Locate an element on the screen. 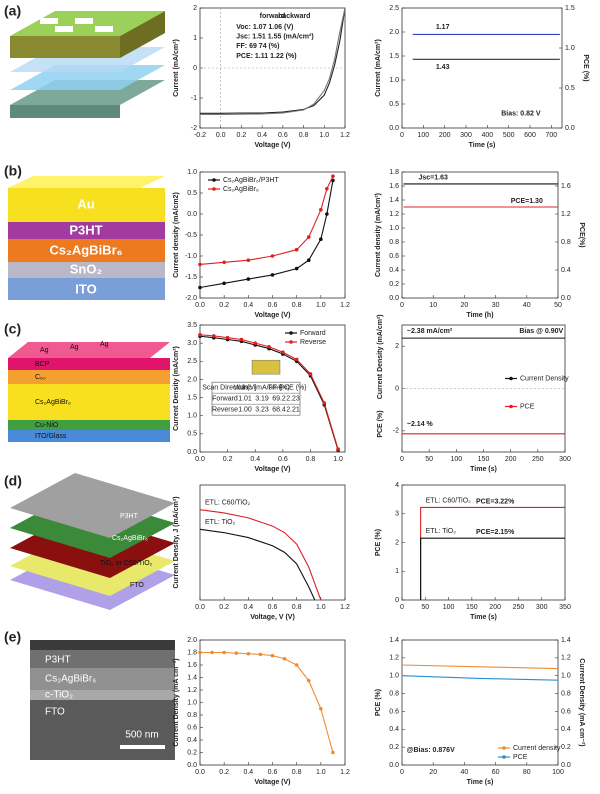 This screenshot has height=794, width=600. y-tick-label: 1.5 is located at coordinates (192, 397).